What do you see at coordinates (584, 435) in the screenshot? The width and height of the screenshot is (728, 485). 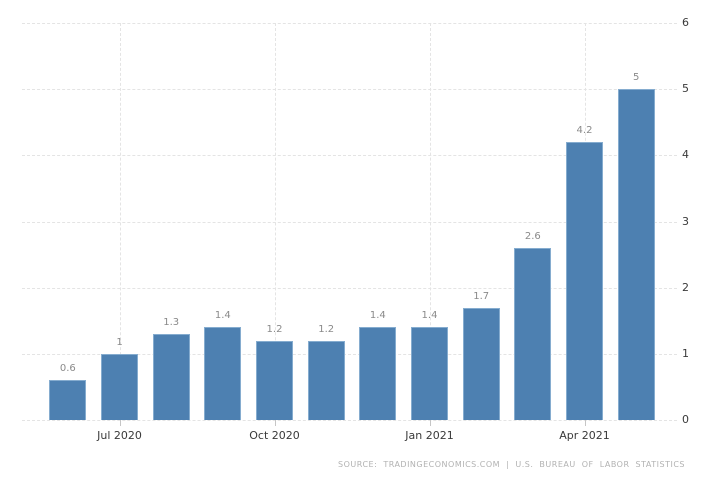 I see `x-axis-tick-label: Apr 2021` at bounding box center [584, 435].